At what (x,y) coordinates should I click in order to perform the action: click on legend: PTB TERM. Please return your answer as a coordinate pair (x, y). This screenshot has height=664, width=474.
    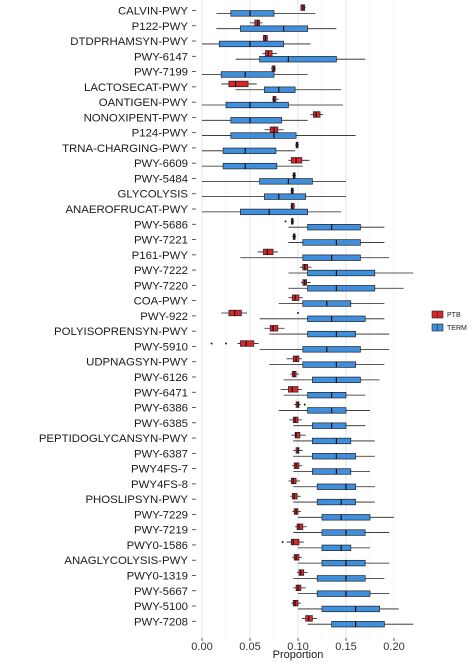
    Looking at the image, I should click on (449, 321).